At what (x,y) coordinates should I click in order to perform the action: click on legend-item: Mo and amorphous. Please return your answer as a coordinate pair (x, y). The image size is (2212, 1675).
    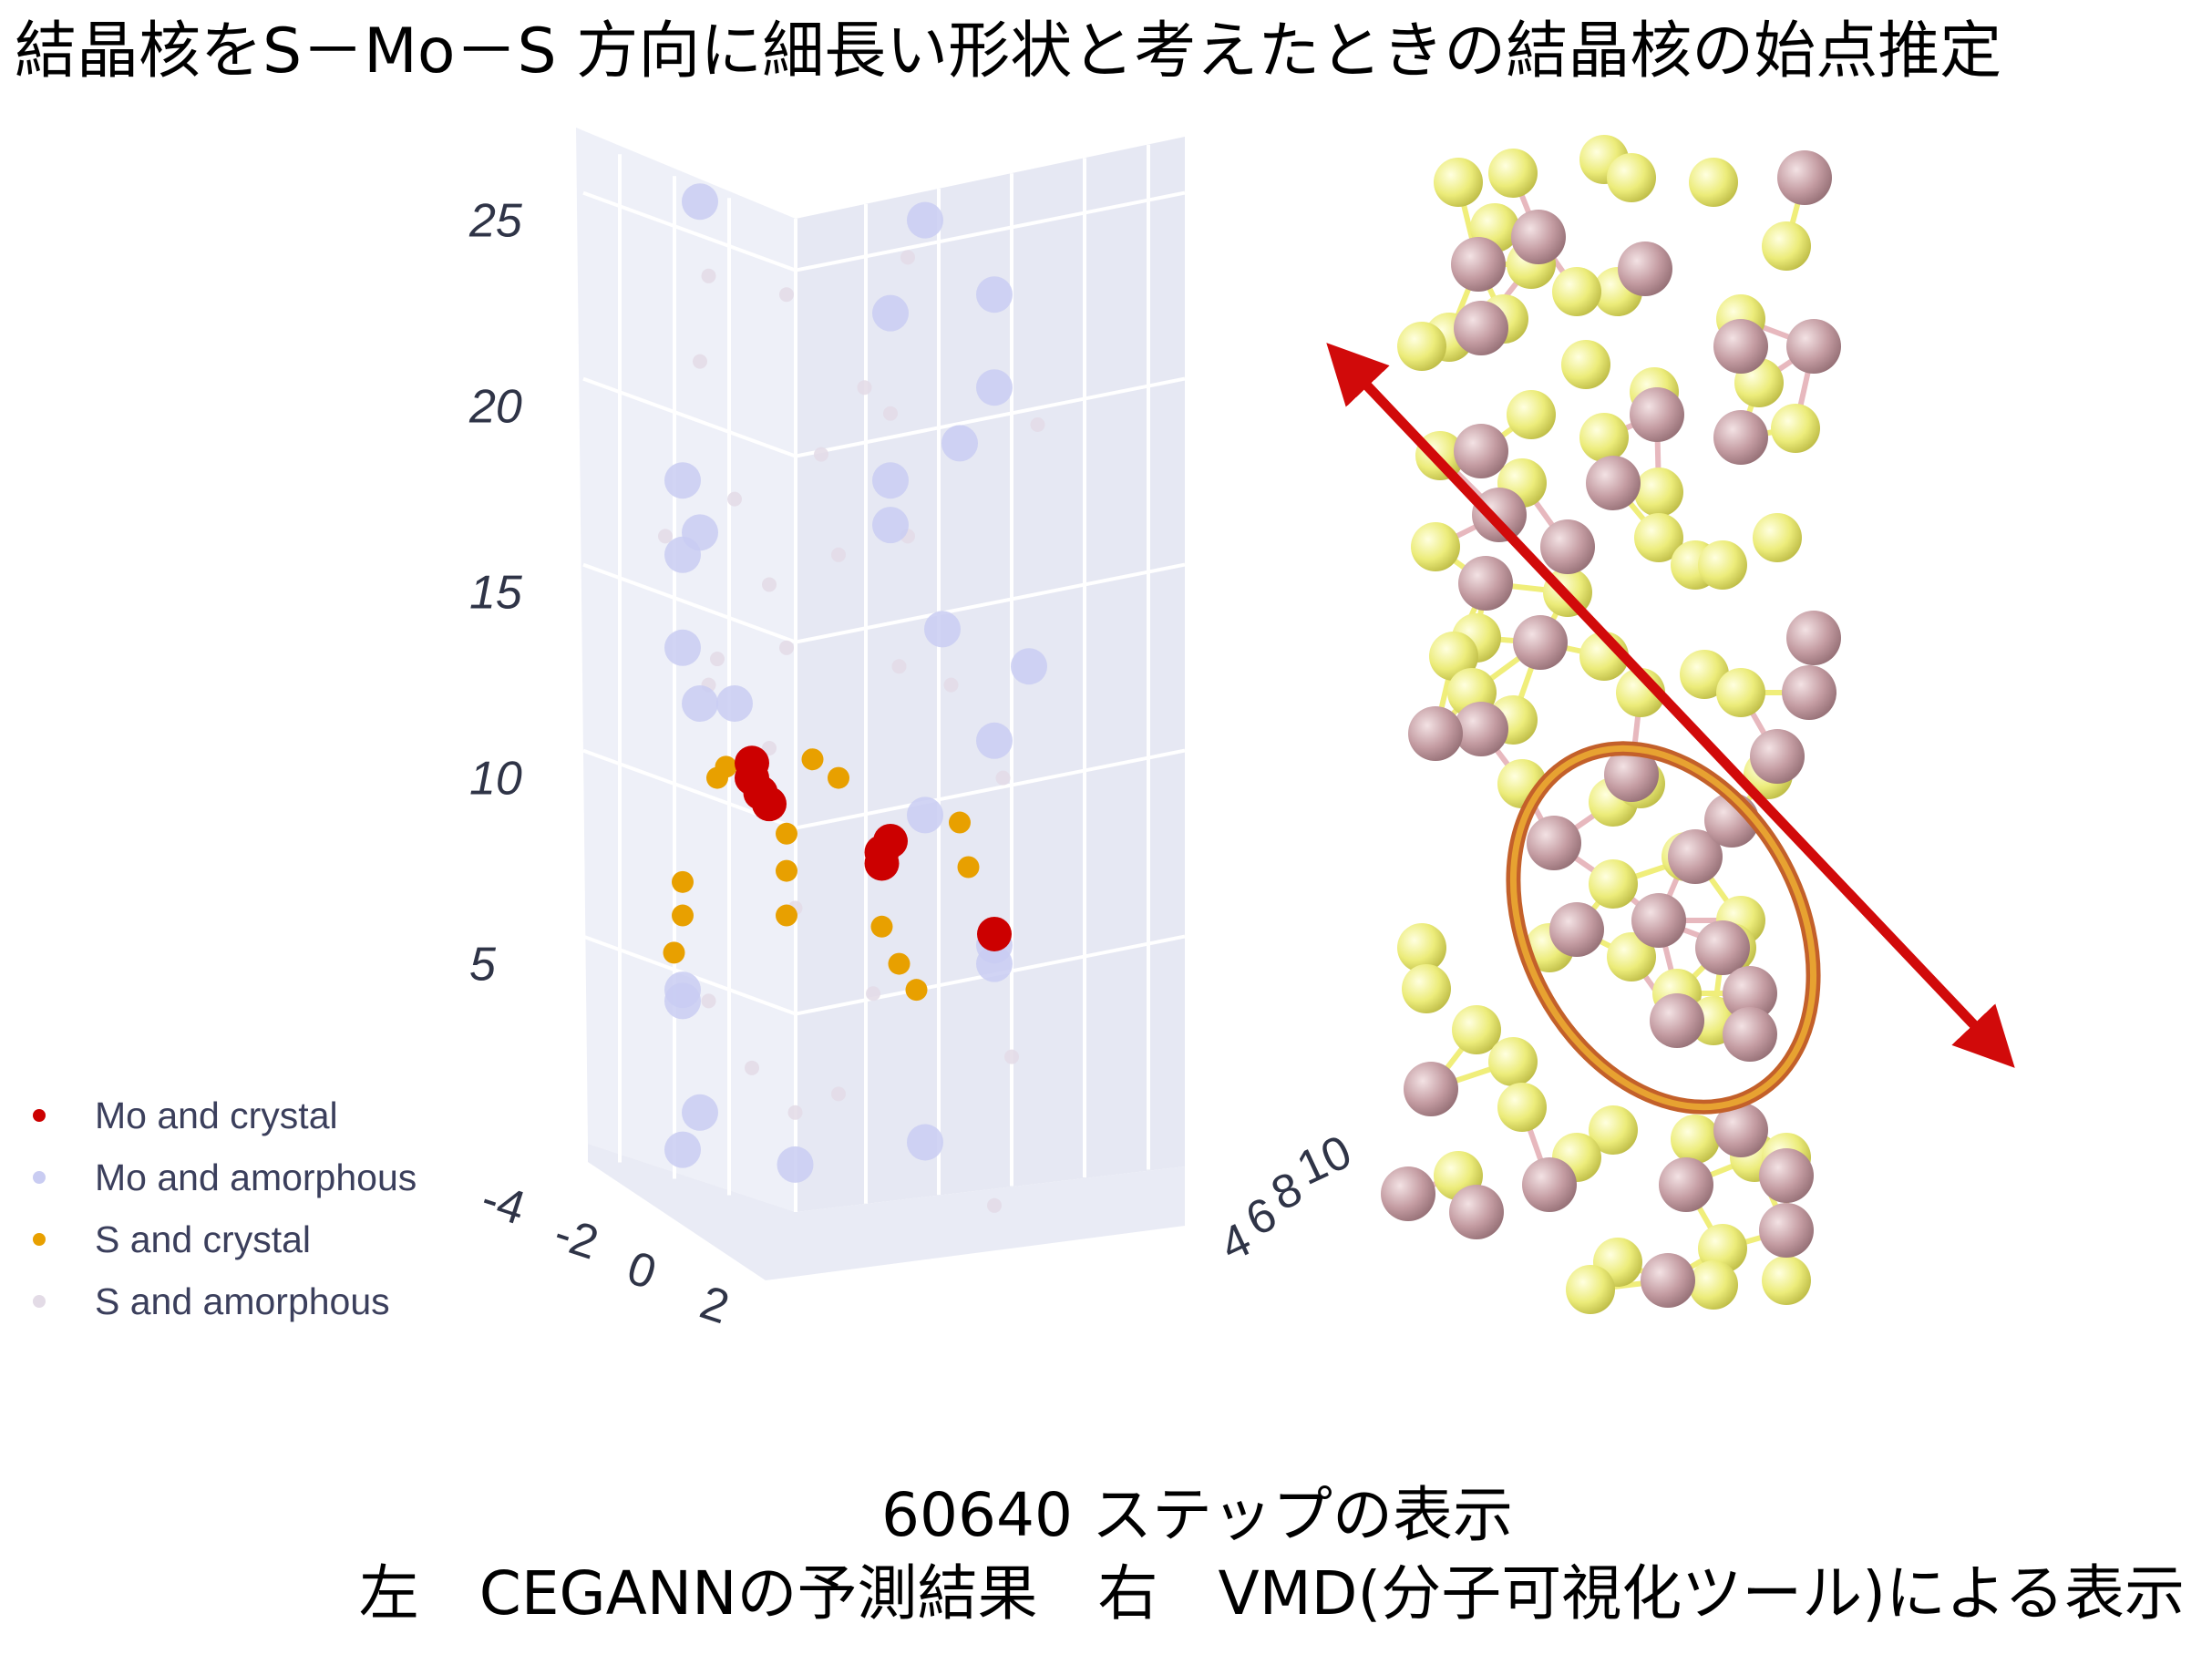
    Looking at the image, I should click on (220, 1177).